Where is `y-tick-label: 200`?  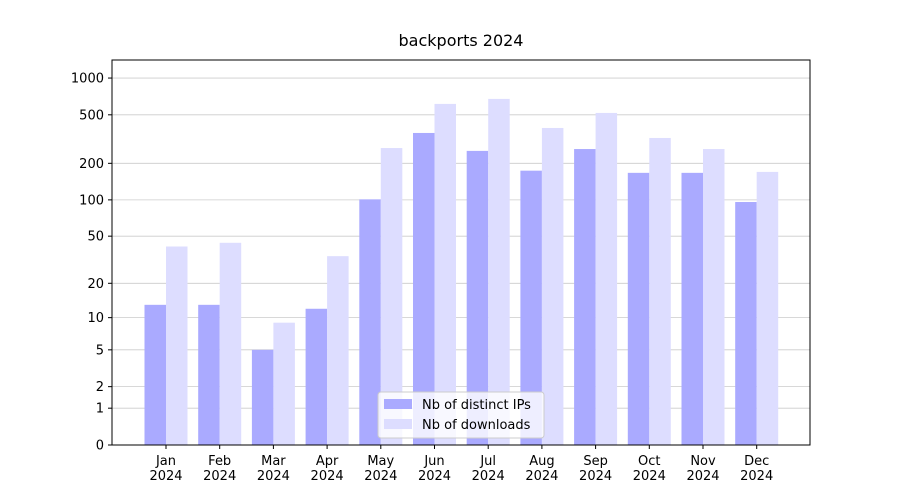
y-tick-label: 200 is located at coordinates (91, 164).